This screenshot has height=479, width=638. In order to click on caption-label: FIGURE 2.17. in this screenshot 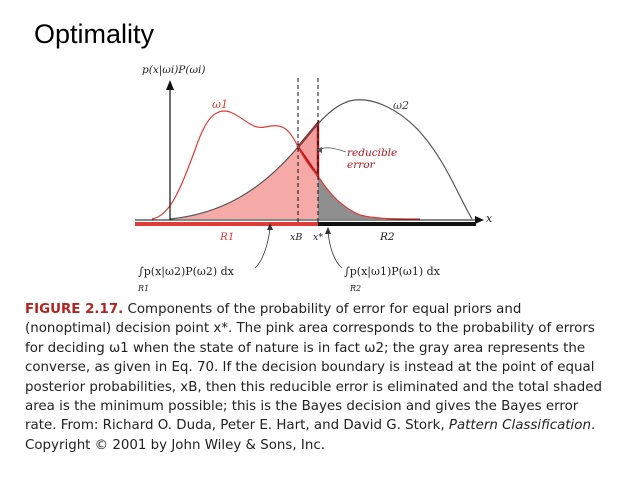, I will do `click(74, 309)`.